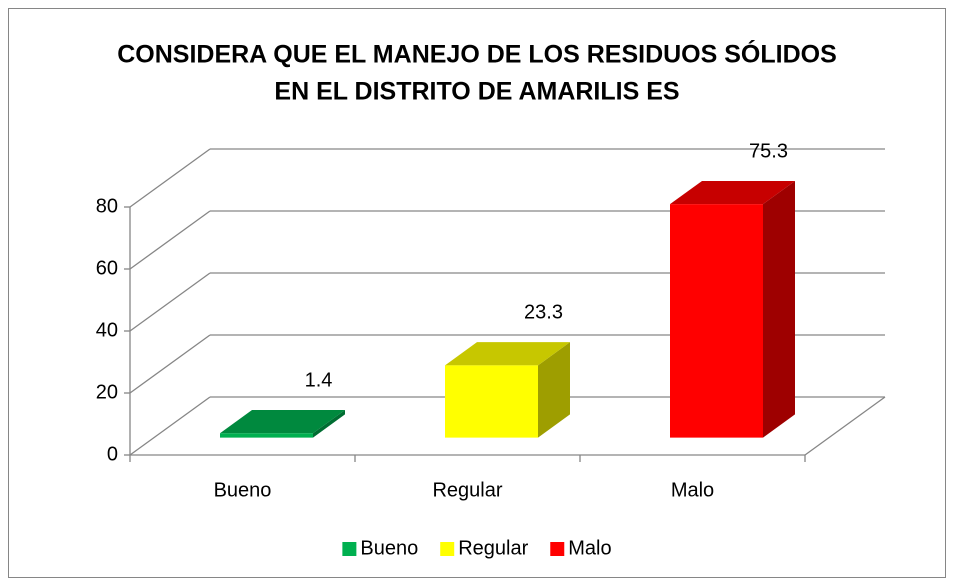 The height and width of the screenshot is (586, 954). Describe the element at coordinates (243, 490) in the screenshot. I see `x-tick-label: Bueno` at that location.